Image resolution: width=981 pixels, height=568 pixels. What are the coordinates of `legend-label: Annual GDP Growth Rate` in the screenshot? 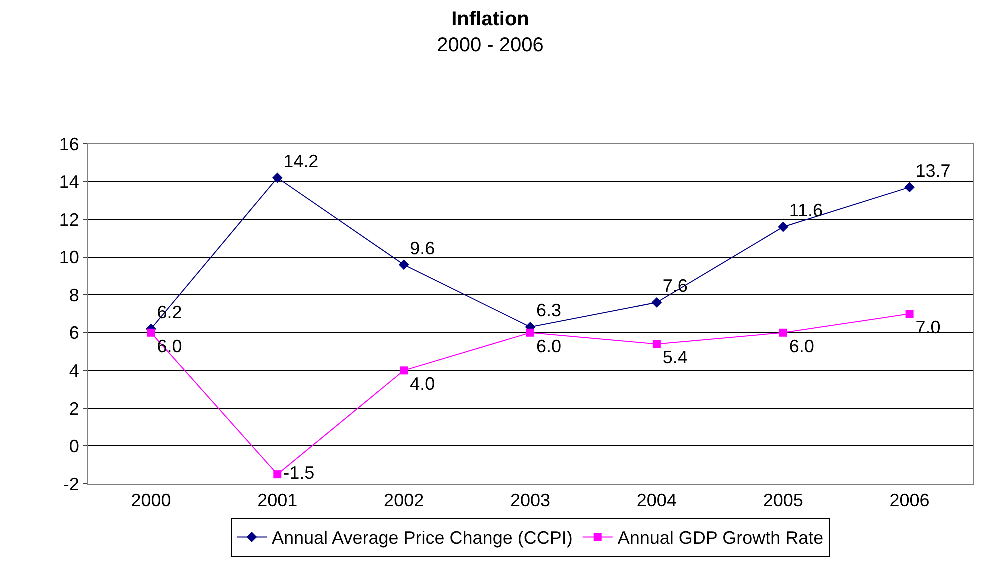 It's located at (721, 538).